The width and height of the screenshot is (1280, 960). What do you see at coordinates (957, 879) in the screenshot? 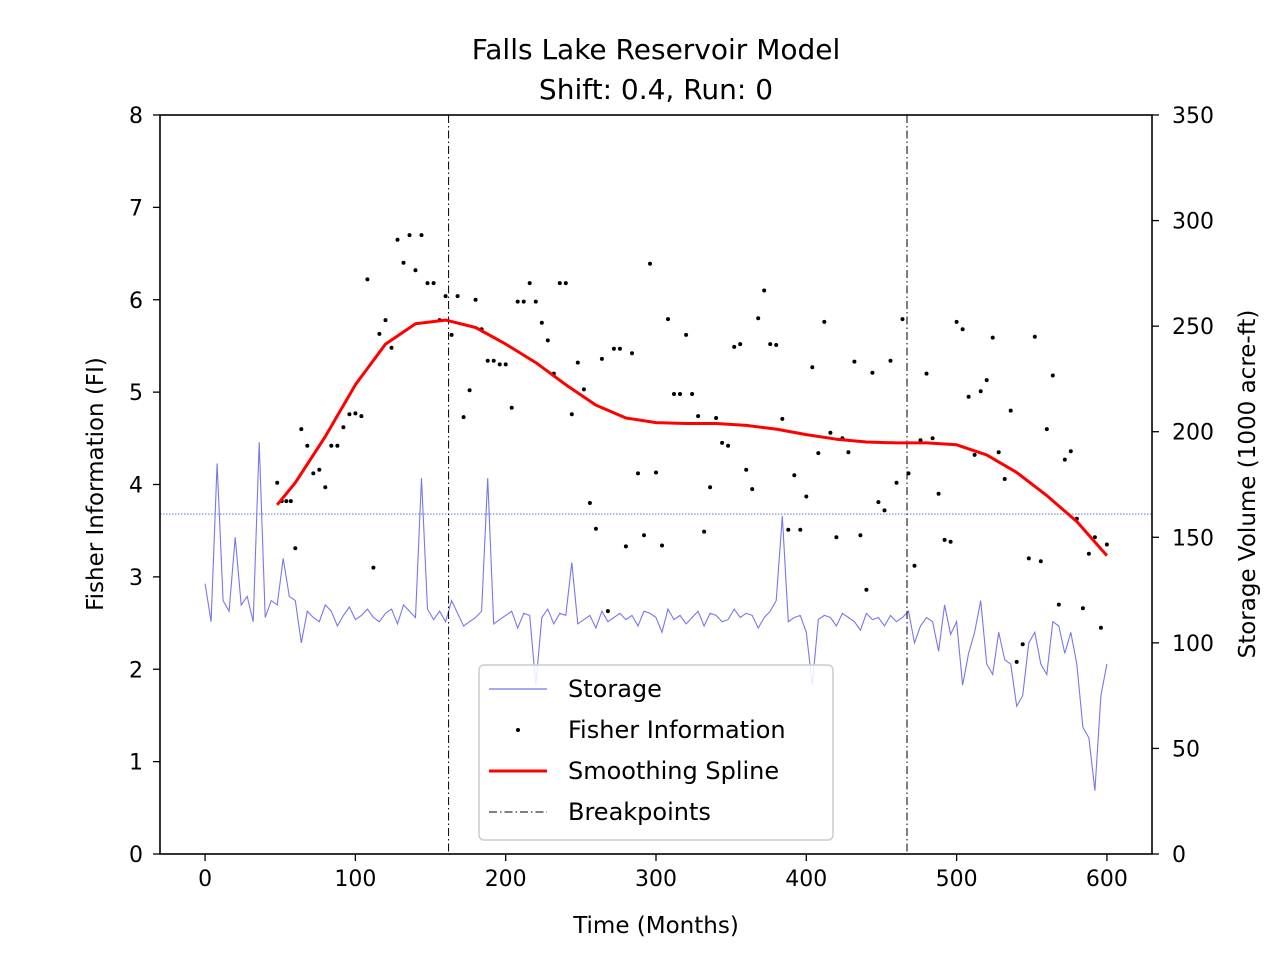
I see `x-tick-label: 500` at bounding box center [957, 879].